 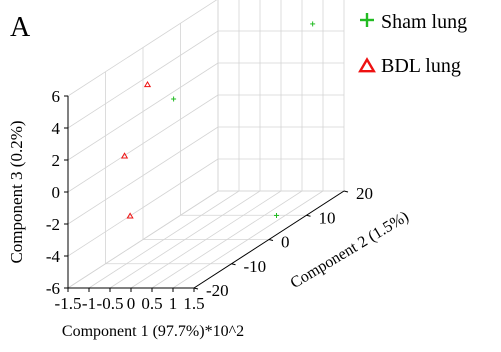 What do you see at coordinates (53, 256) in the screenshot?
I see `z-tick-label: -4` at bounding box center [53, 256].